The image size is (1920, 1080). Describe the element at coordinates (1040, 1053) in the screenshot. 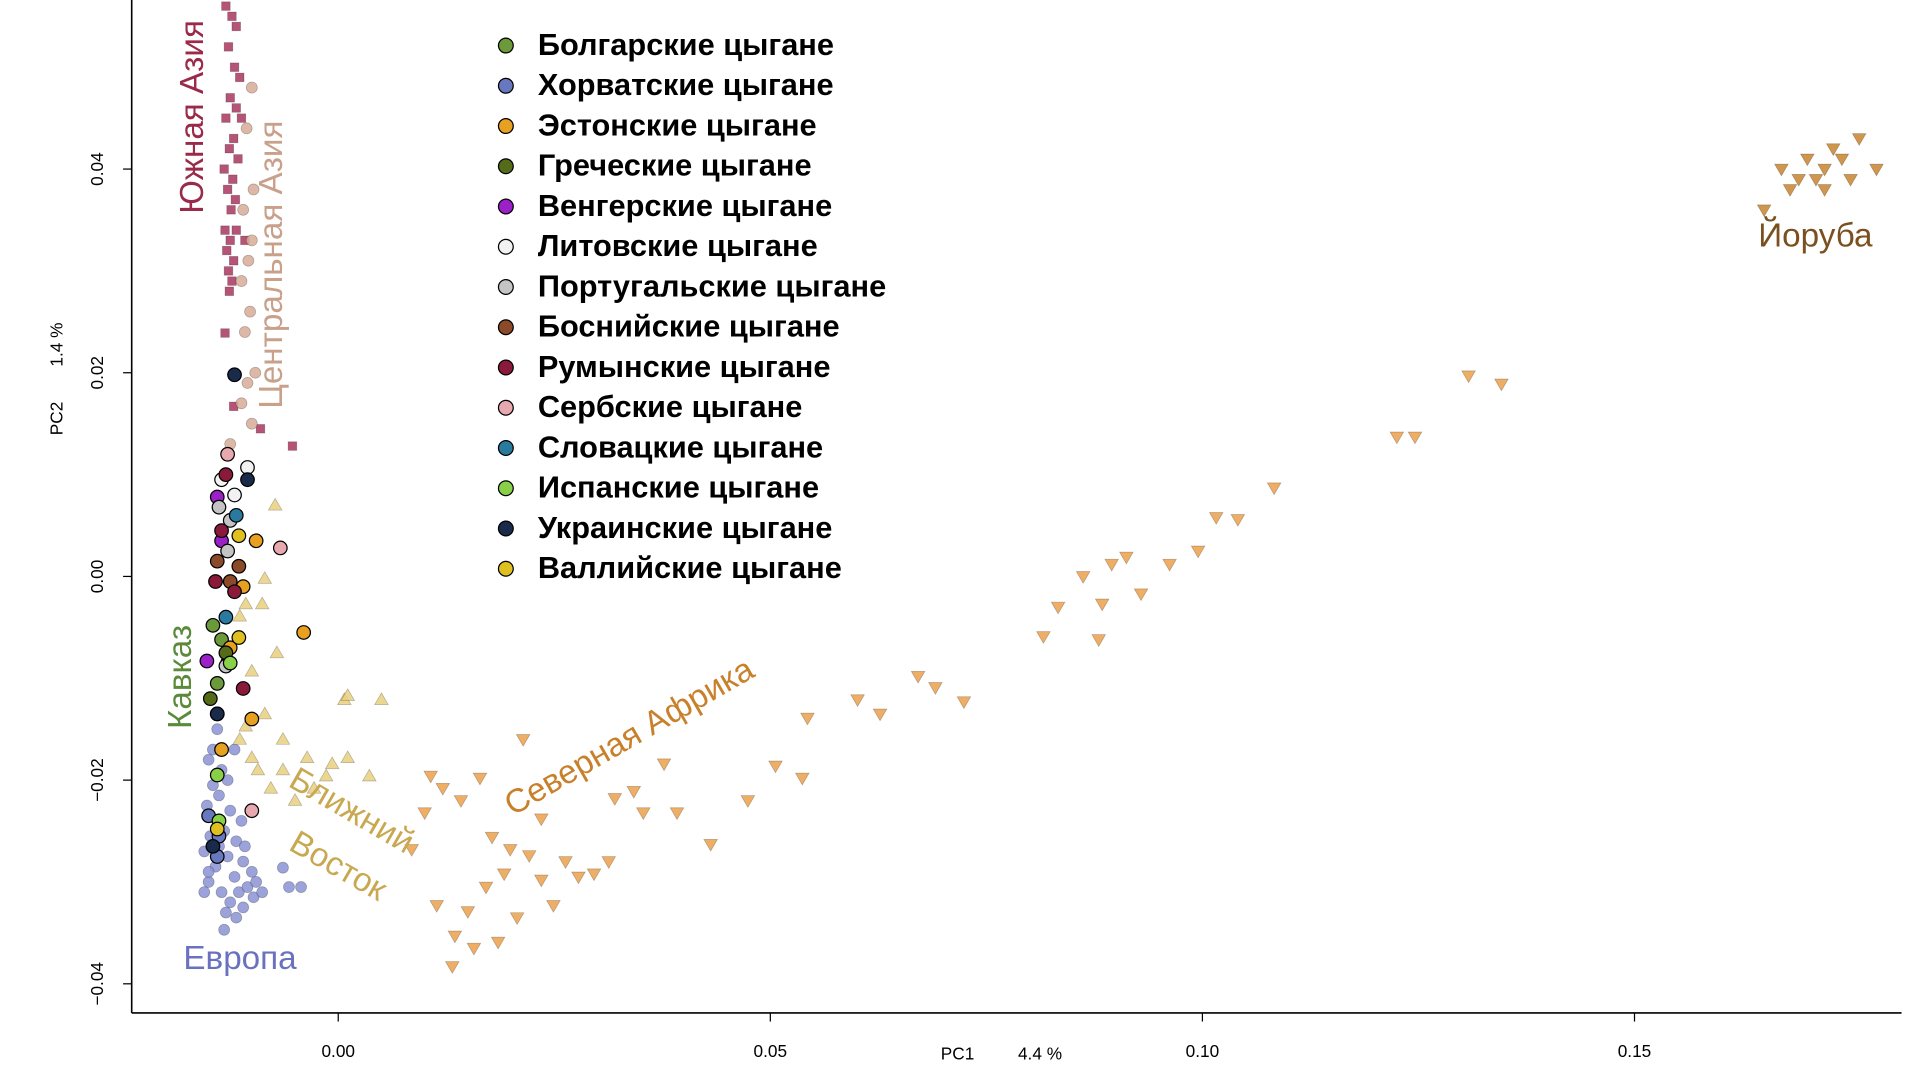

I see `x-axis-variance: 4.4 %` at that location.